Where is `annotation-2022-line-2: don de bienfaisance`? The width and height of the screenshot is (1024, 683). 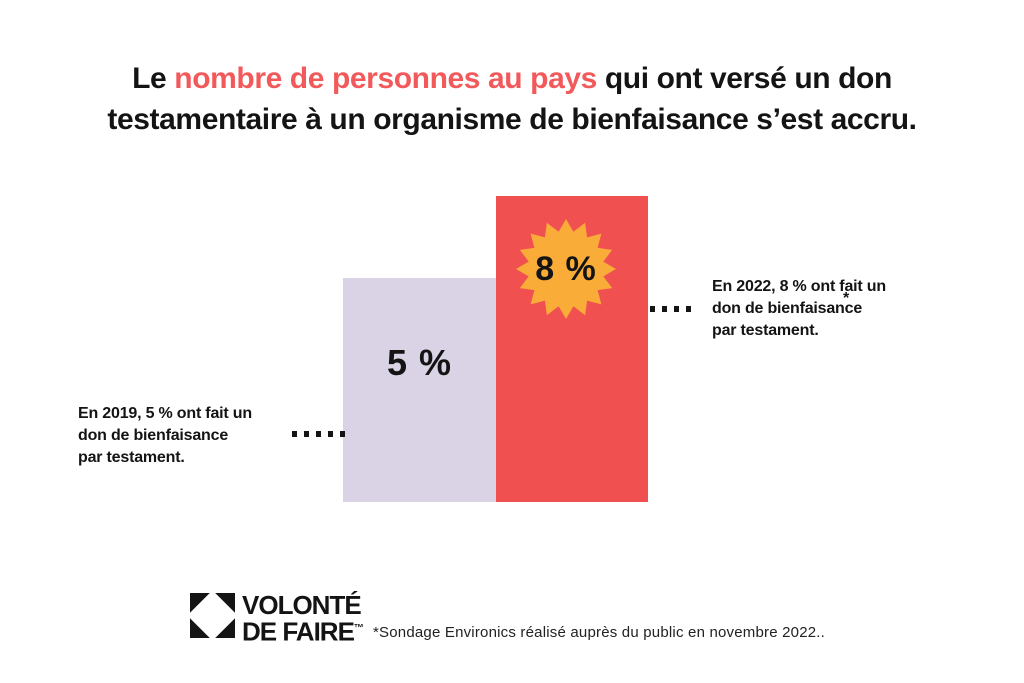
annotation-2022-line-2: don de bienfaisance is located at coordinates (787, 308).